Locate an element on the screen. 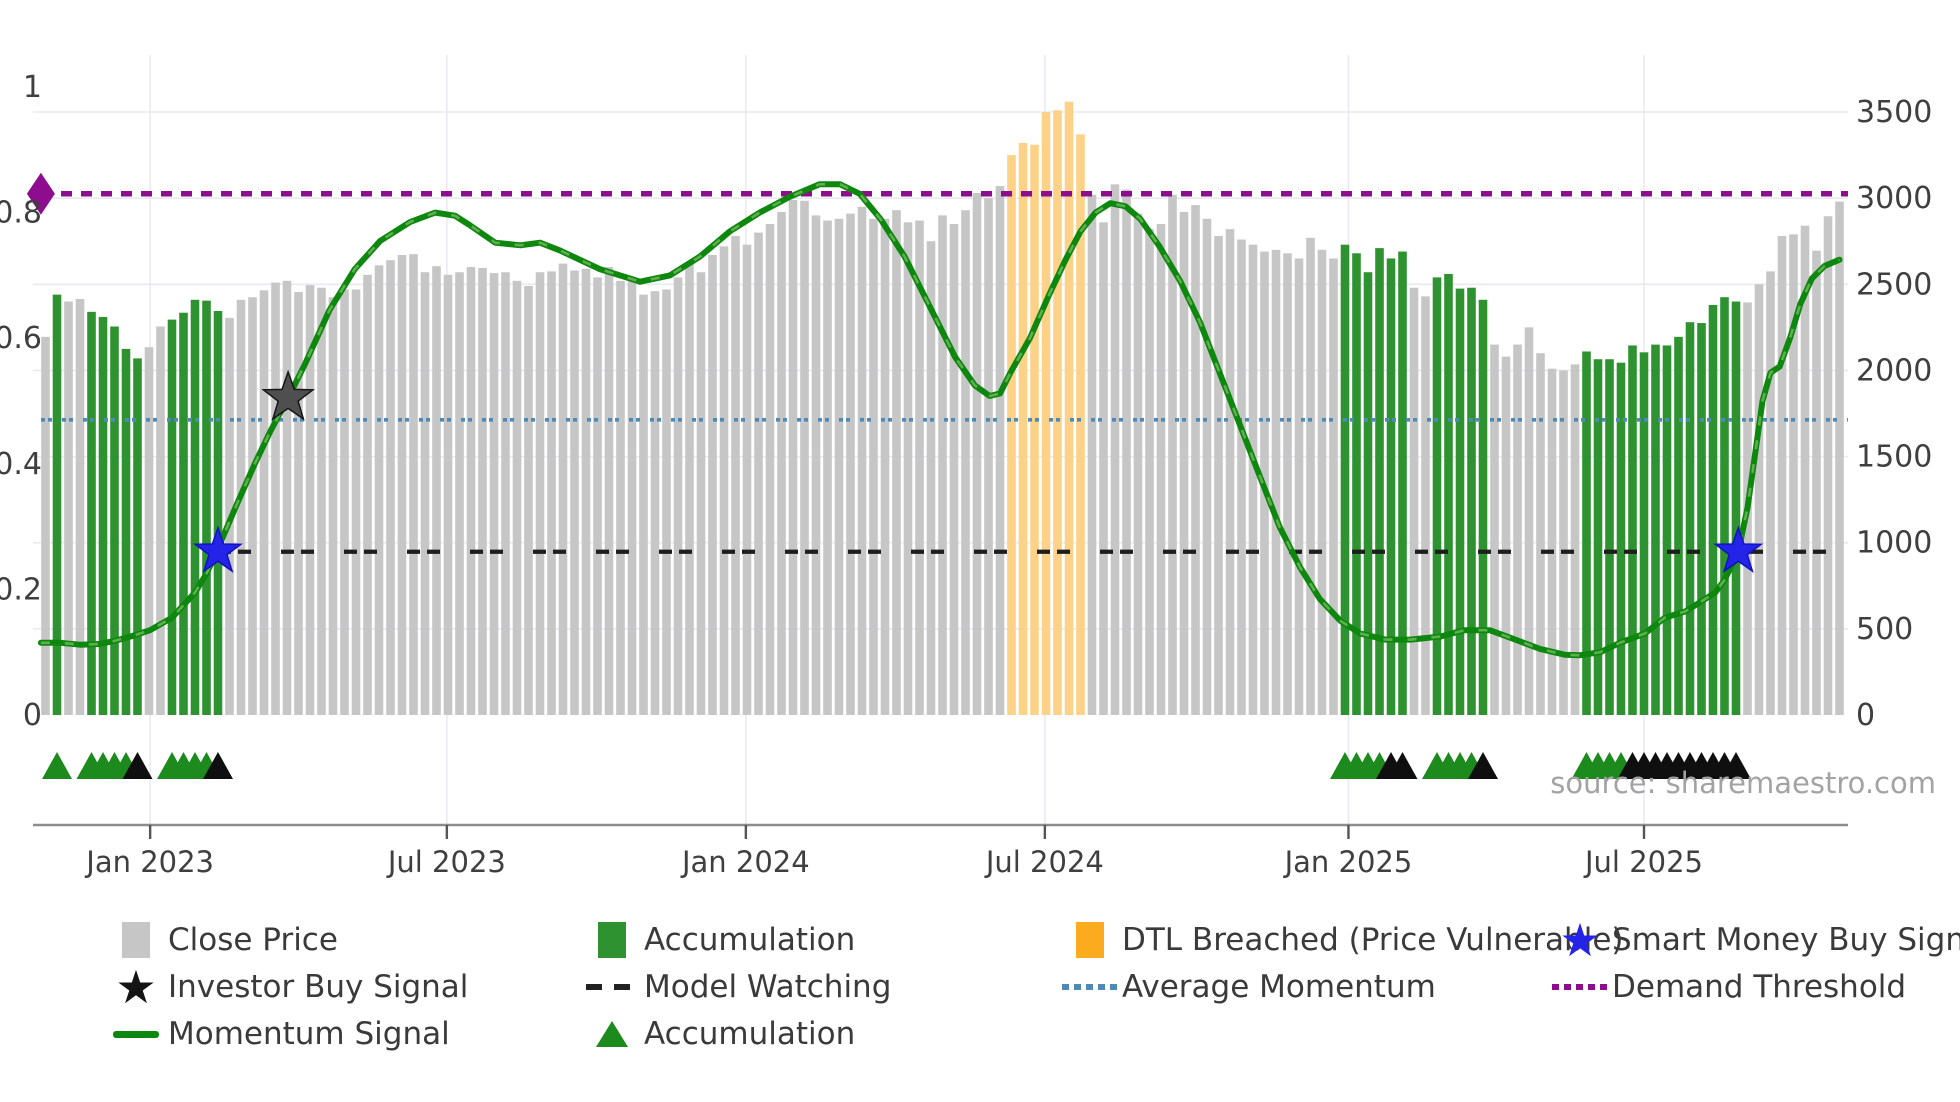 Image resolution: width=1960 pixels, height=1102 pixels. legend-item-smart-money-buy-signal: ★ Smart Money Buy Signal is located at coordinates (1754, 940).